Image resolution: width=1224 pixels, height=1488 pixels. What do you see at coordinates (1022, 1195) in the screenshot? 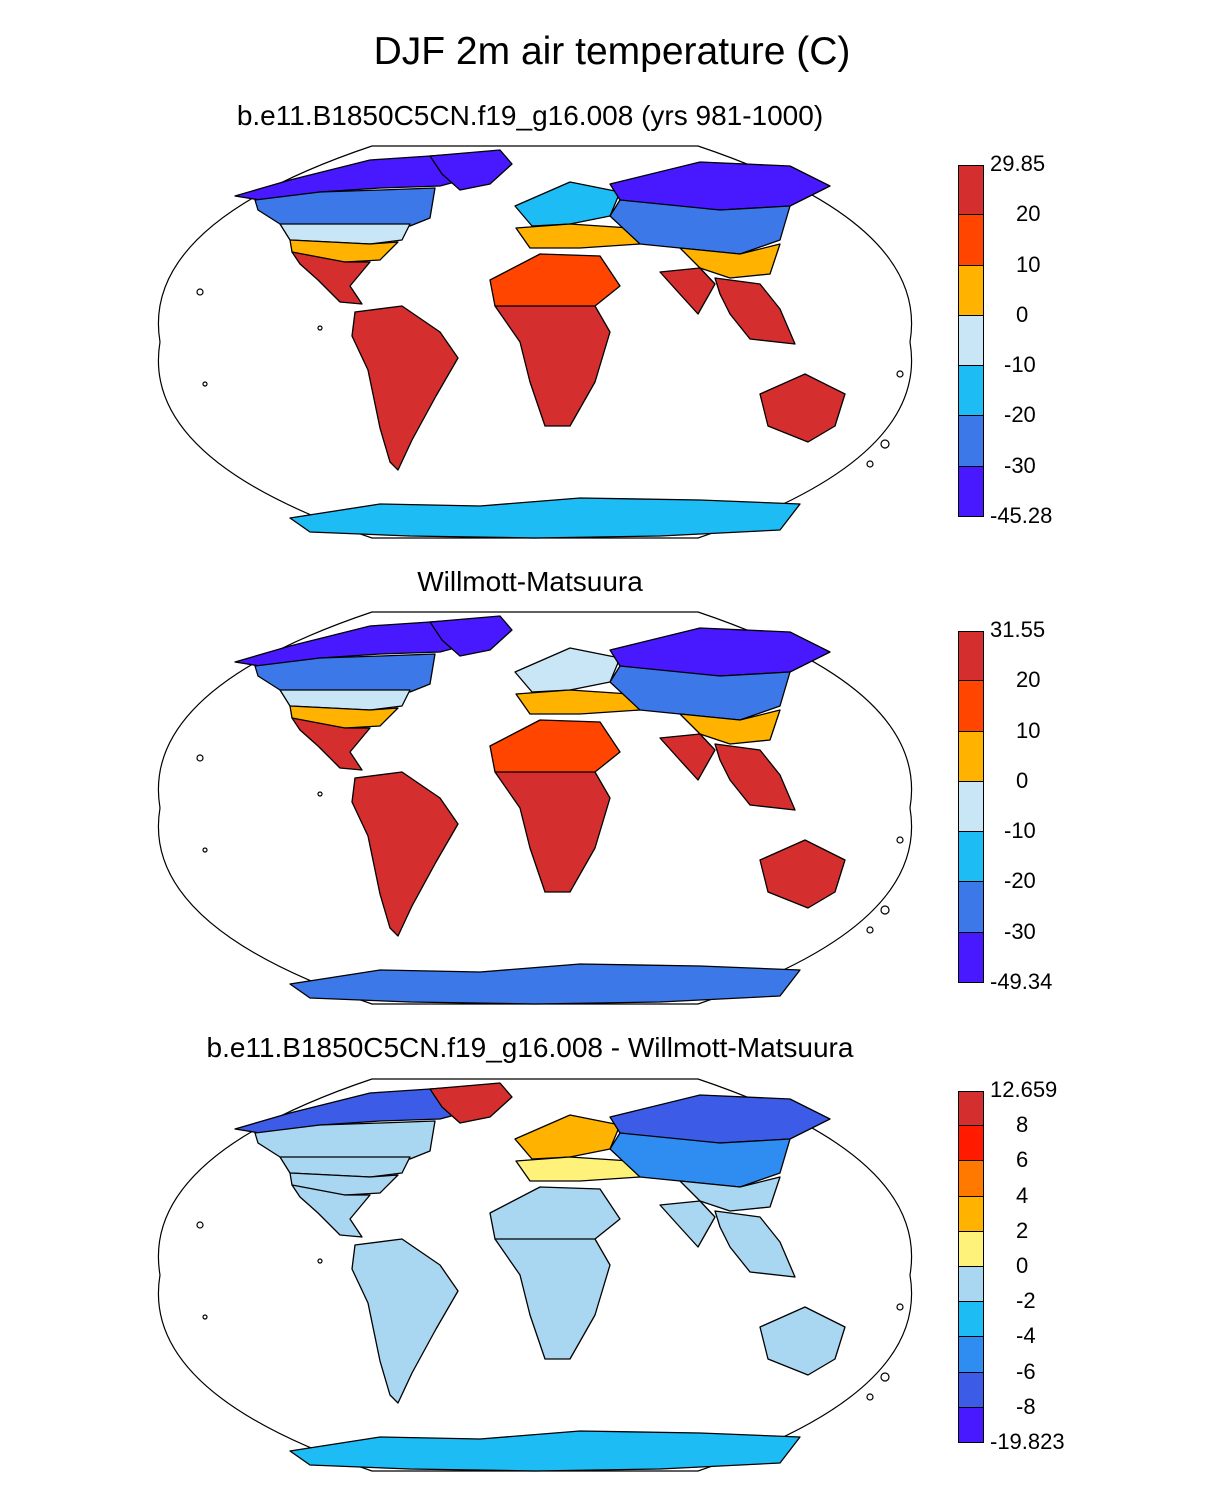
I see `colorbar-tick-label: 4` at bounding box center [1022, 1195].